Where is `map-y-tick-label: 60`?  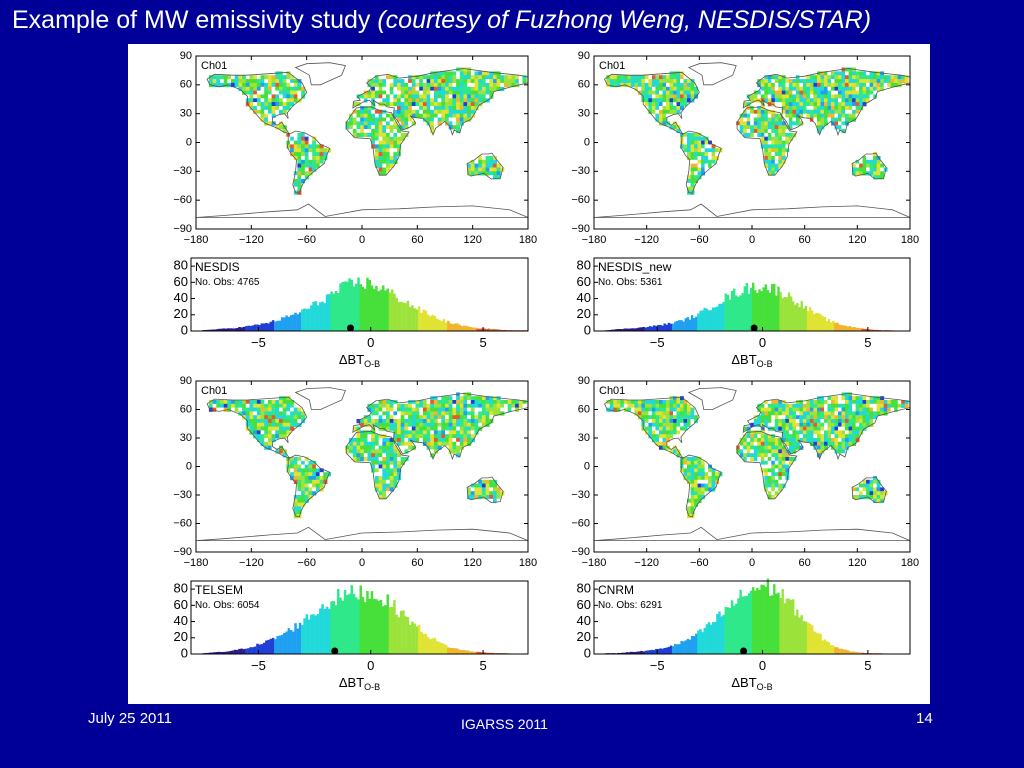 map-y-tick-label: 60 is located at coordinates (584, 409).